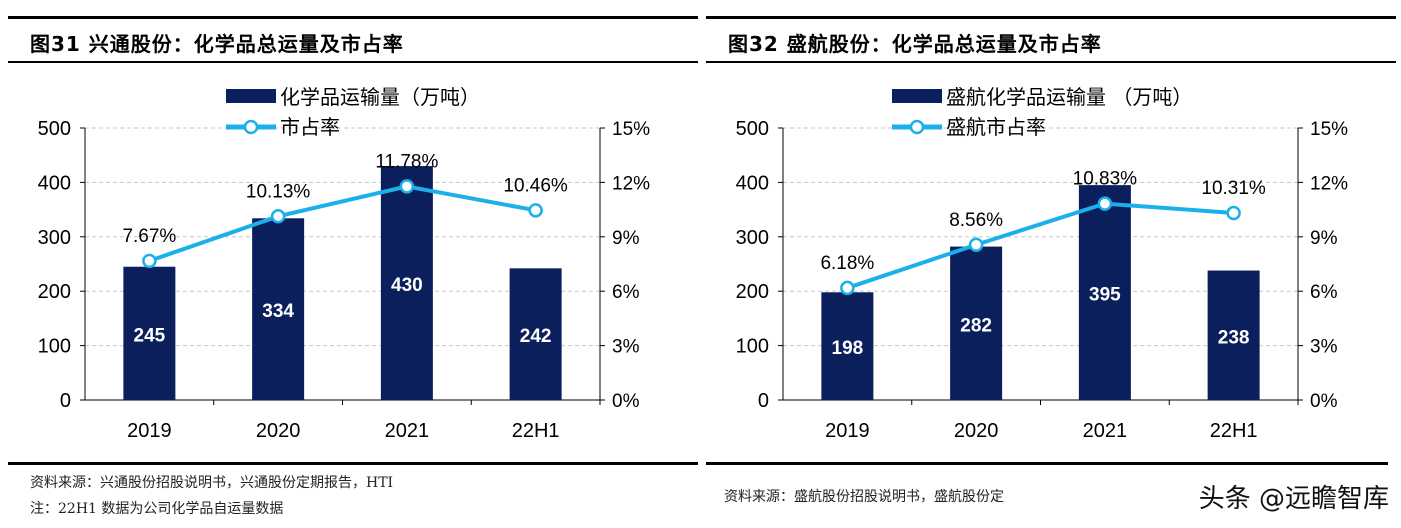  I want to click on chart-title: 图31 兴通股份：化学品总运量及市占率, so click(217, 44).